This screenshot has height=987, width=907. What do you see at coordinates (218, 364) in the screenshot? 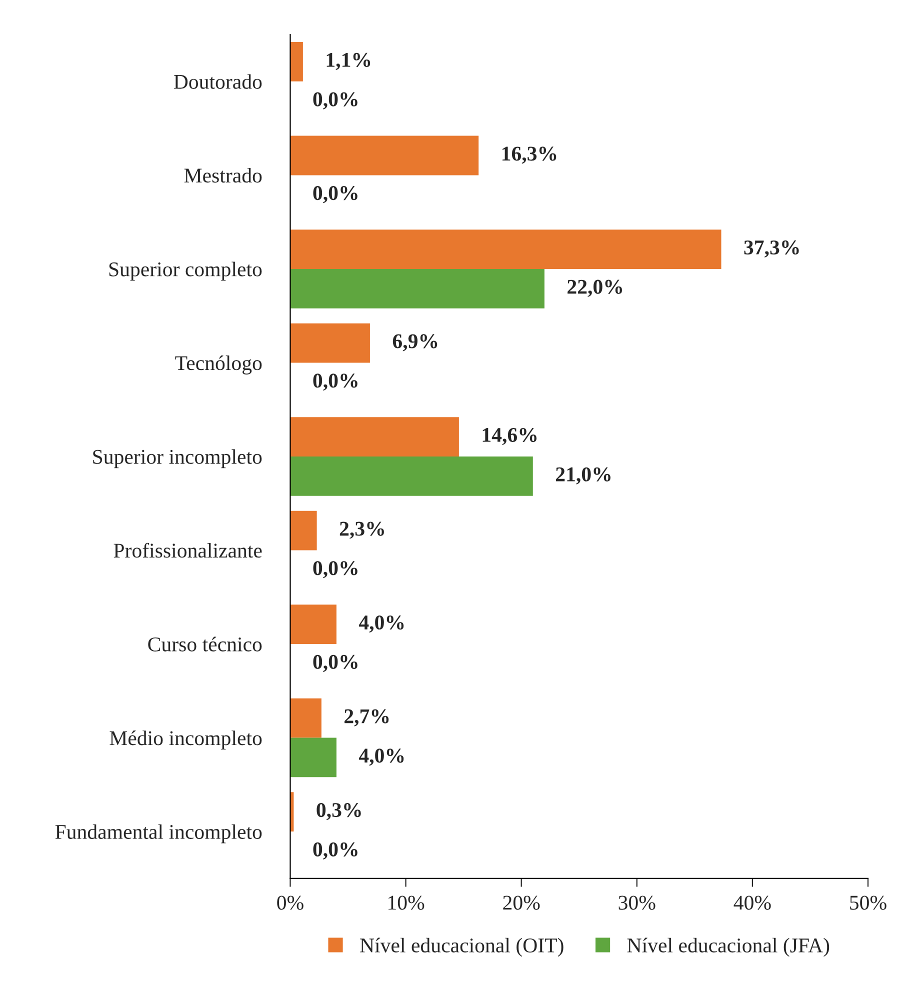
I see `y-tick-label: Tecnólogo` at bounding box center [218, 364].